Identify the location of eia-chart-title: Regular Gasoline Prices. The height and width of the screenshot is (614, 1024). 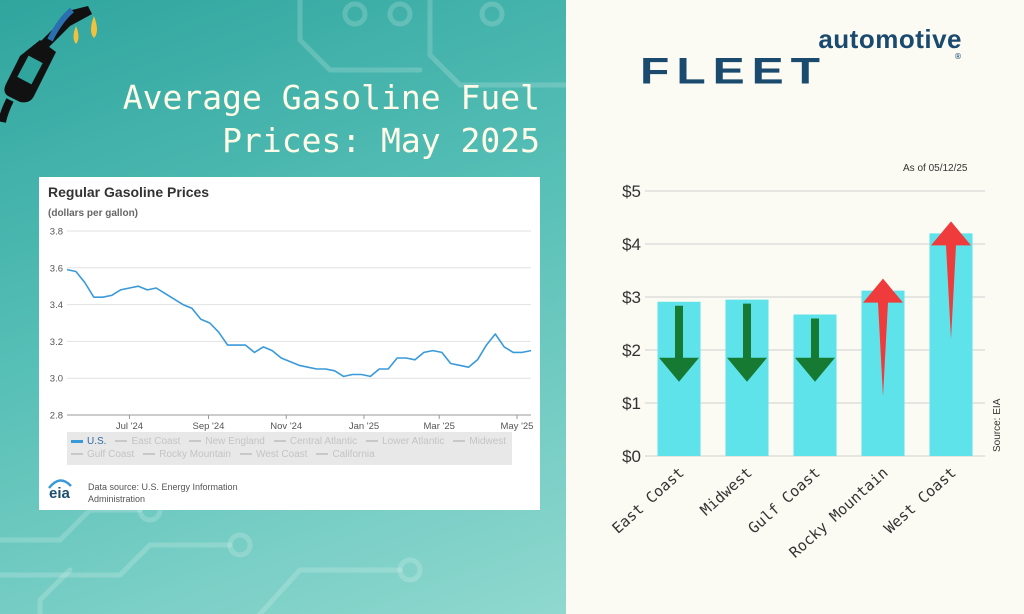
(129, 192).